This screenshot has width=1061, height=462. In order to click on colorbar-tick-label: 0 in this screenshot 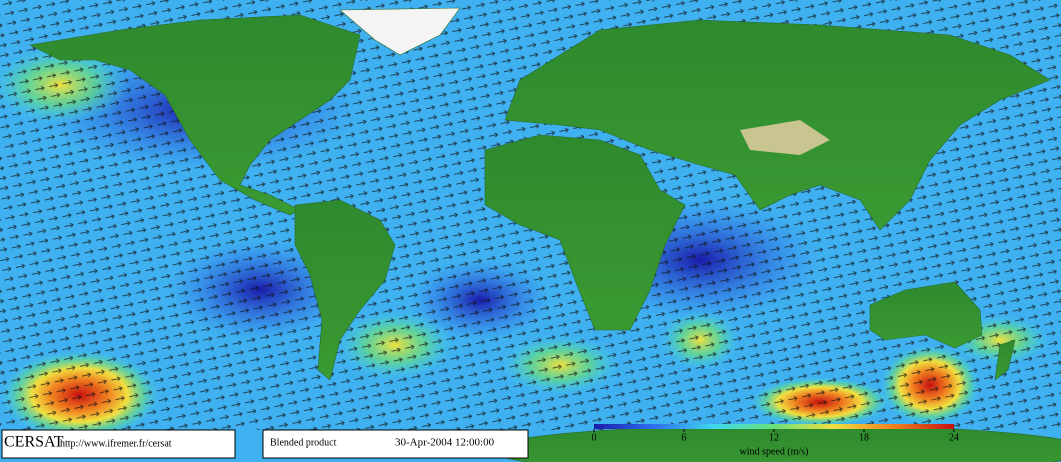, I will do `click(594, 437)`.